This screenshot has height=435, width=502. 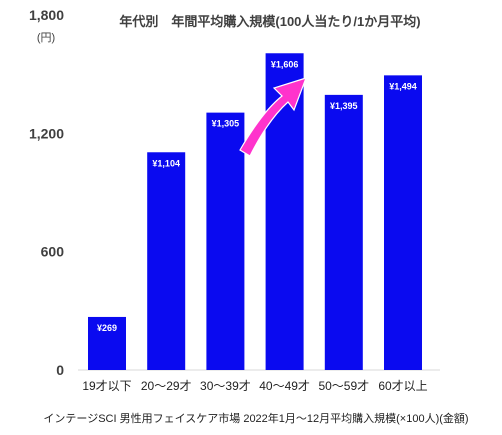 I want to click on highlight-arrow, so click(x=273, y=117).